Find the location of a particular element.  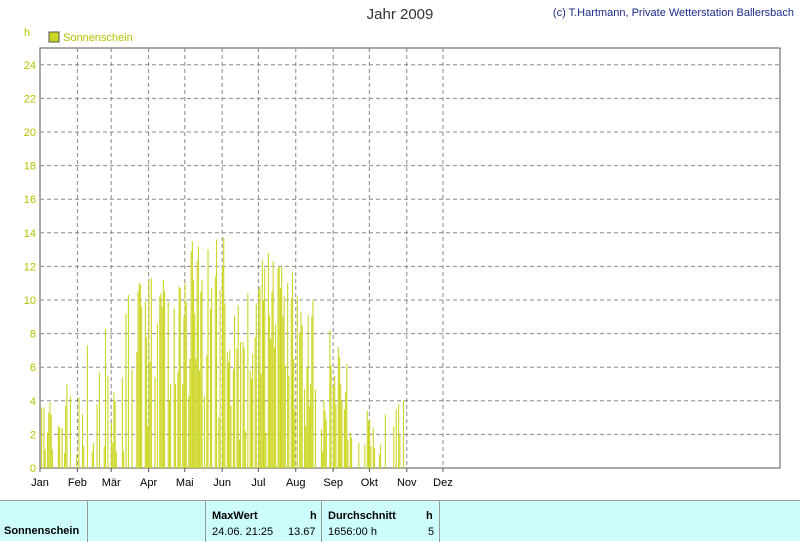

x-tick-label: Mai is located at coordinates (185, 483).